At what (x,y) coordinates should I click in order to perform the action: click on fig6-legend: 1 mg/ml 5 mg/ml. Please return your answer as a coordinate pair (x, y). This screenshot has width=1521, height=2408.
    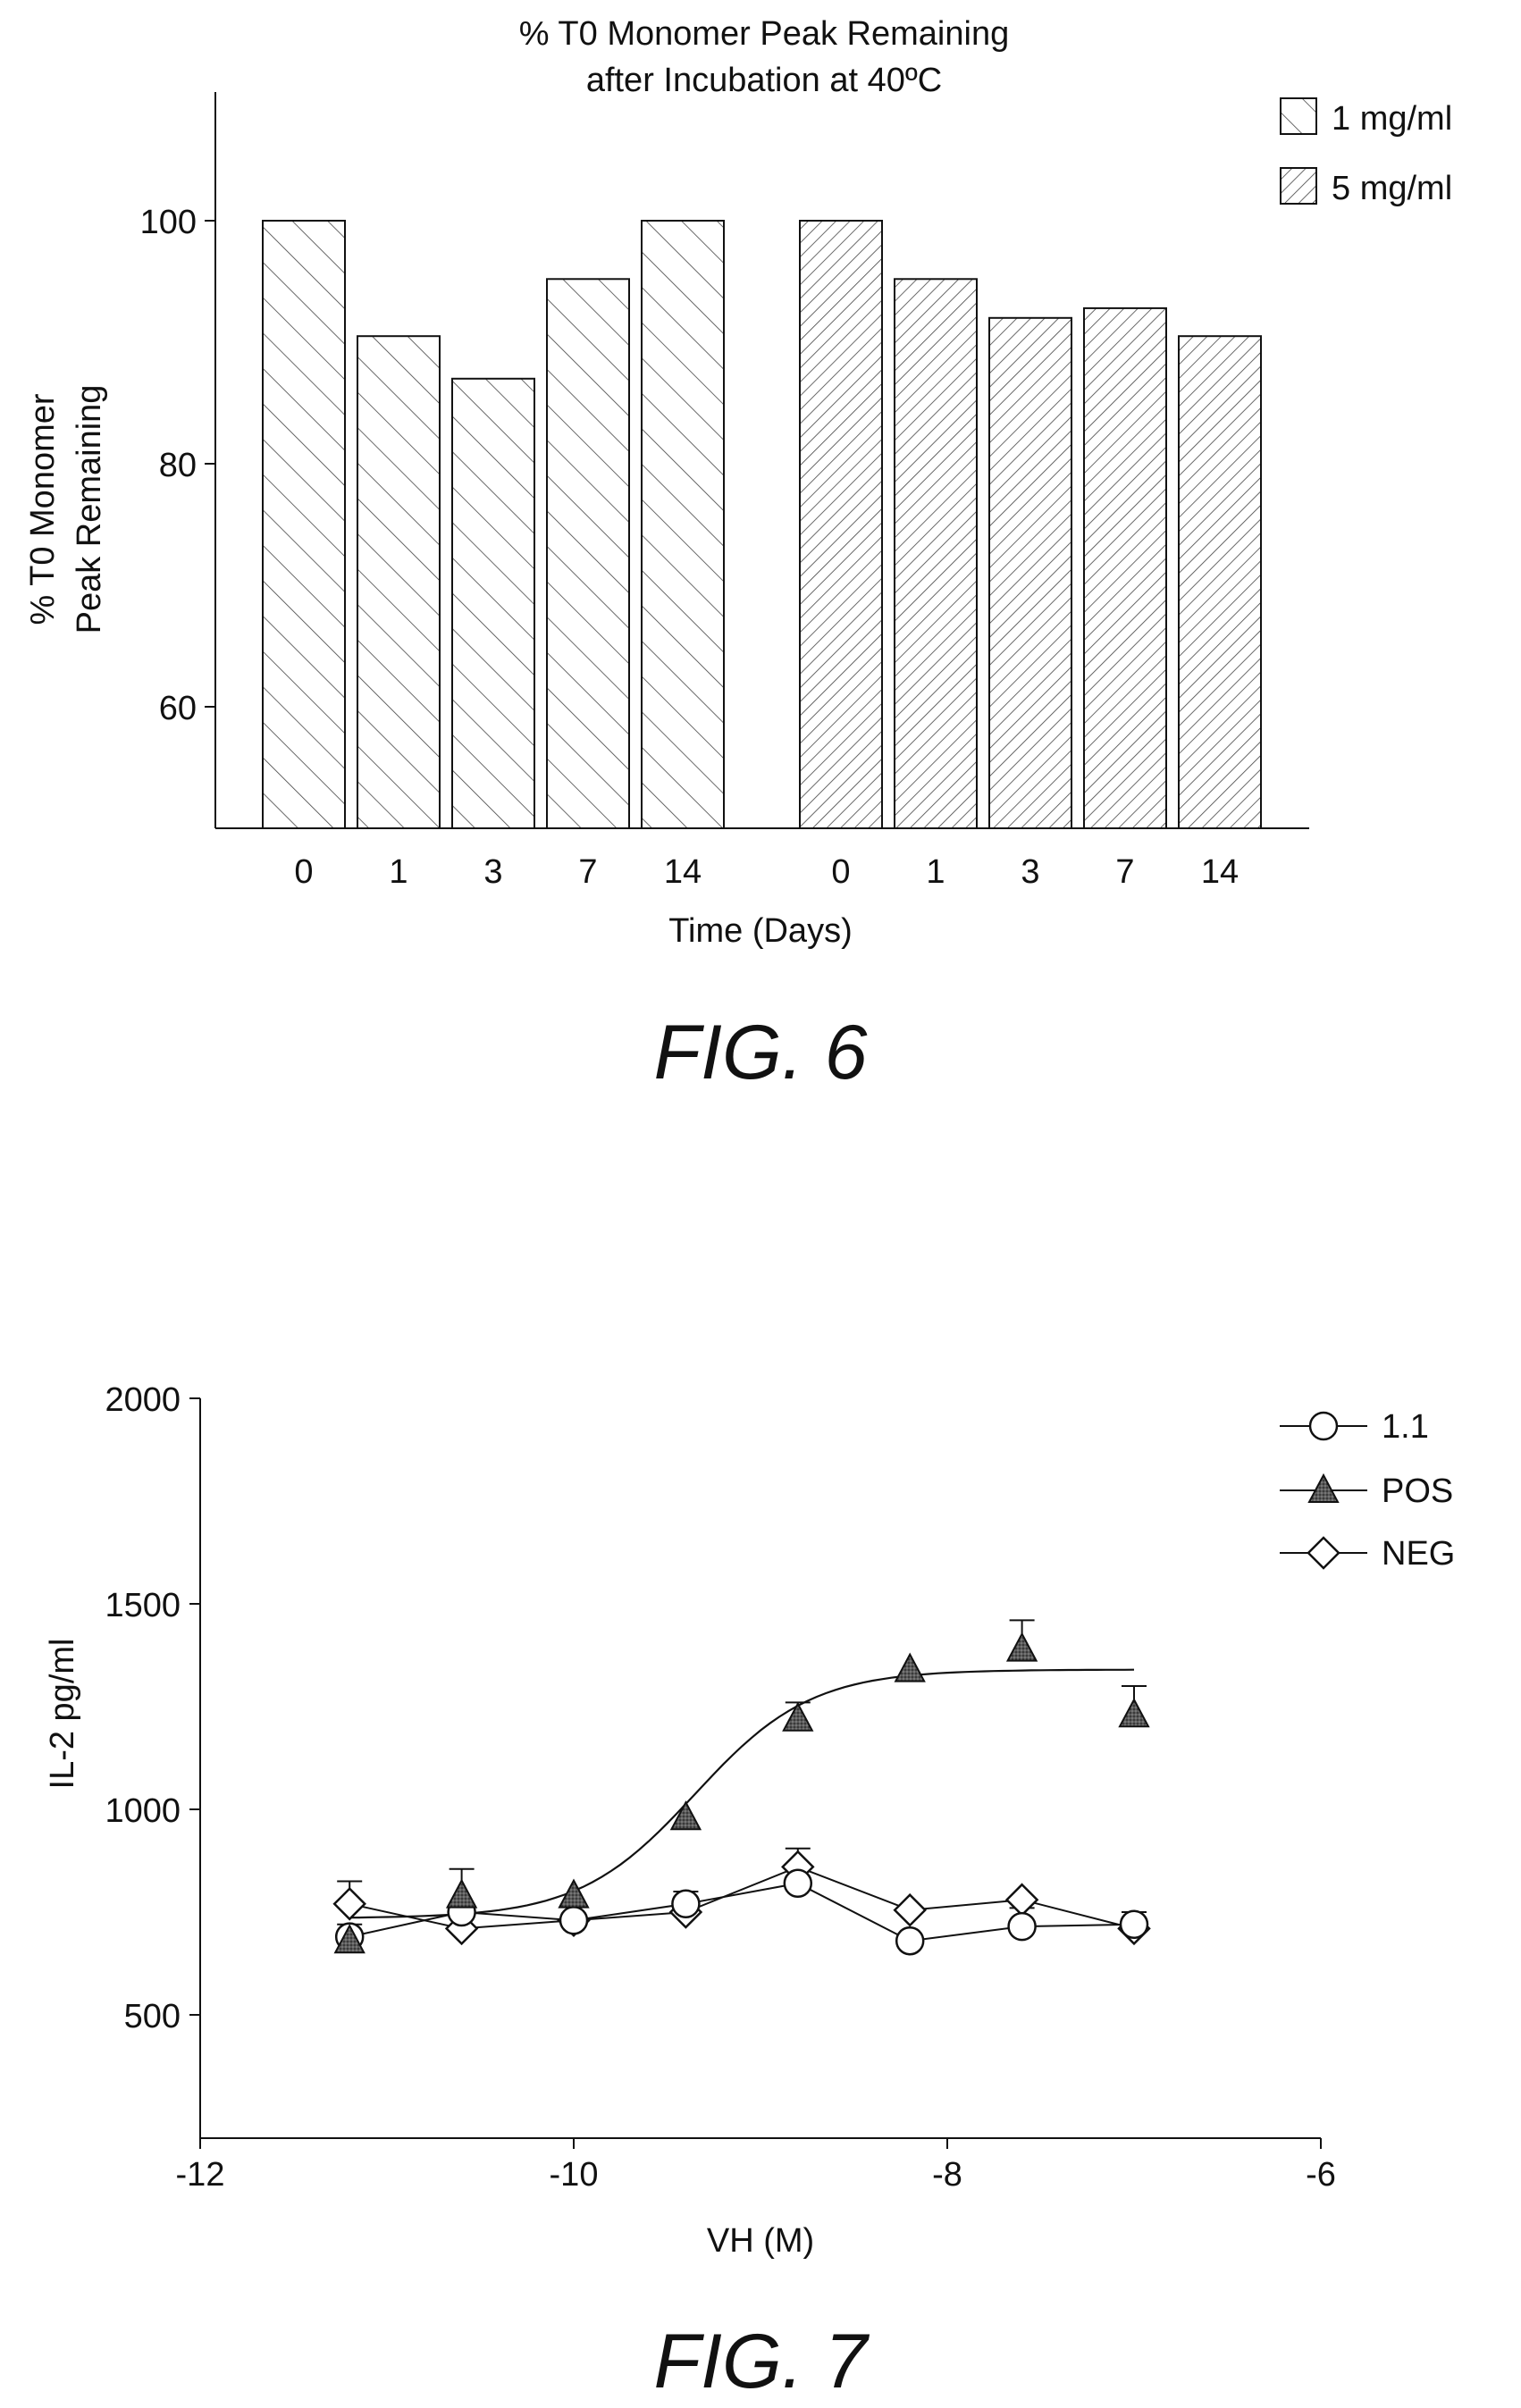
    Looking at the image, I should click on (1366, 152).